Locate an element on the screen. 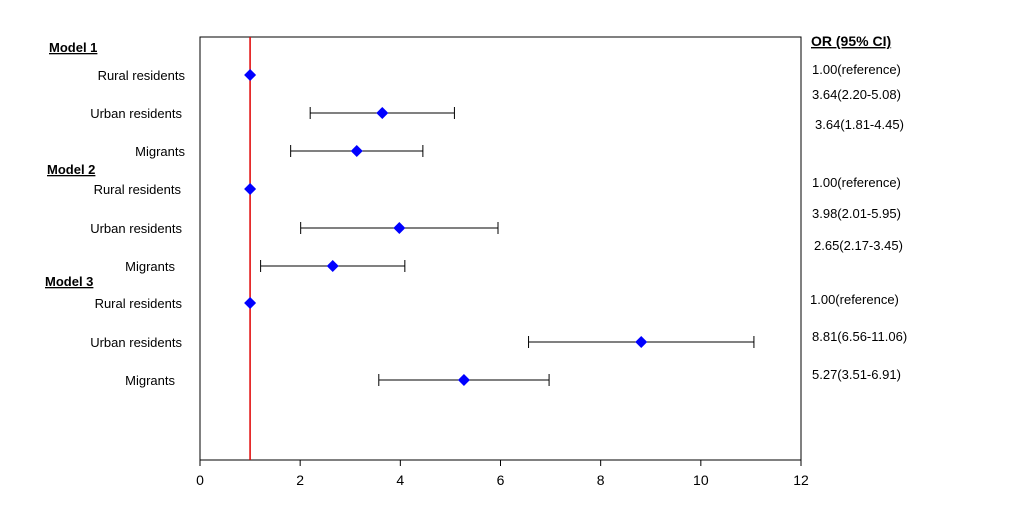 Image resolution: width=1024 pixels, height=527 pixels. or-value-text: 2.65(2.17-3.45) is located at coordinates (858, 245).